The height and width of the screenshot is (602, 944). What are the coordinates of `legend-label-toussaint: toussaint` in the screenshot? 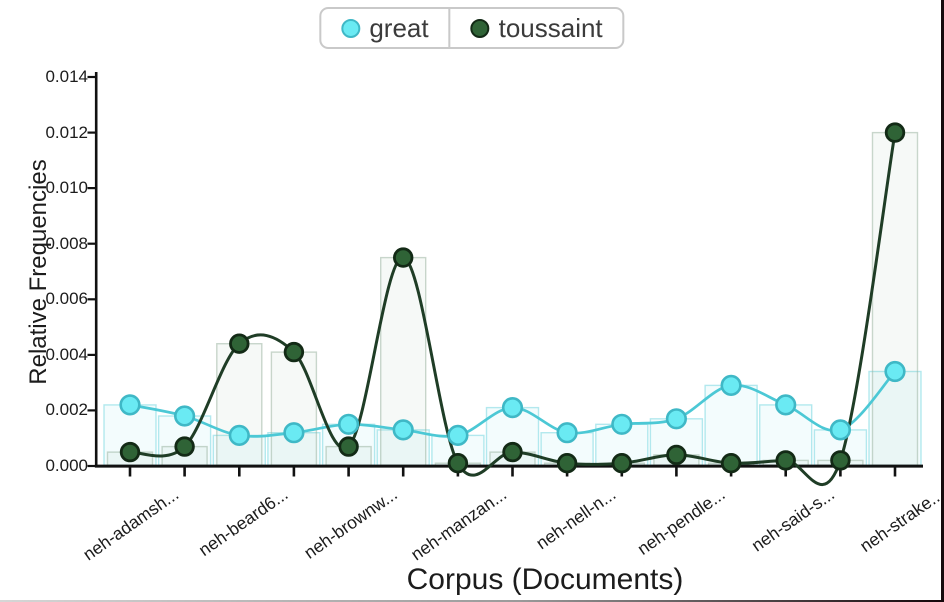 It's located at (550, 28).